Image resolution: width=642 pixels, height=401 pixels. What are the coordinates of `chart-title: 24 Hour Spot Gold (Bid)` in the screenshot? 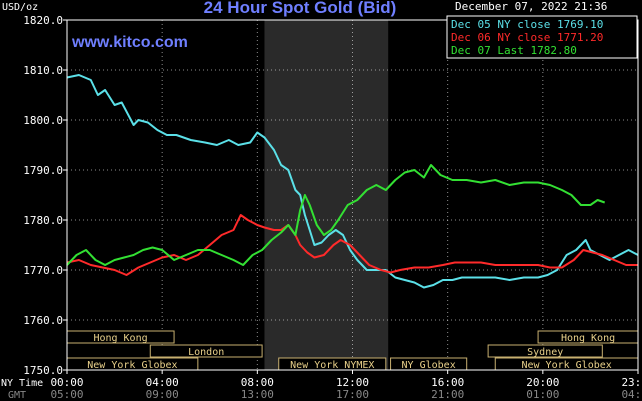 It's located at (300, 8).